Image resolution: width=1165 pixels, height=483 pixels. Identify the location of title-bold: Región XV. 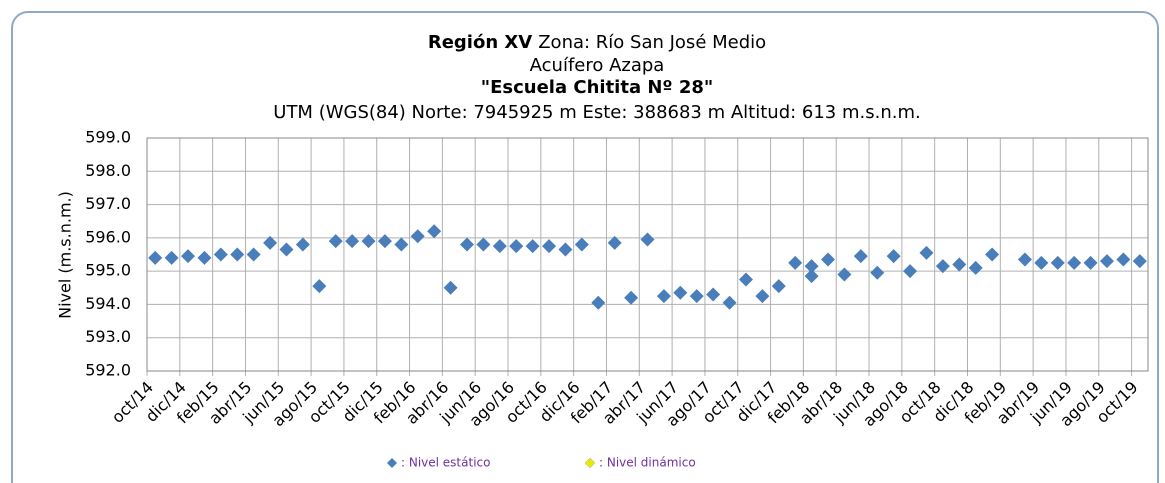
(480, 42).